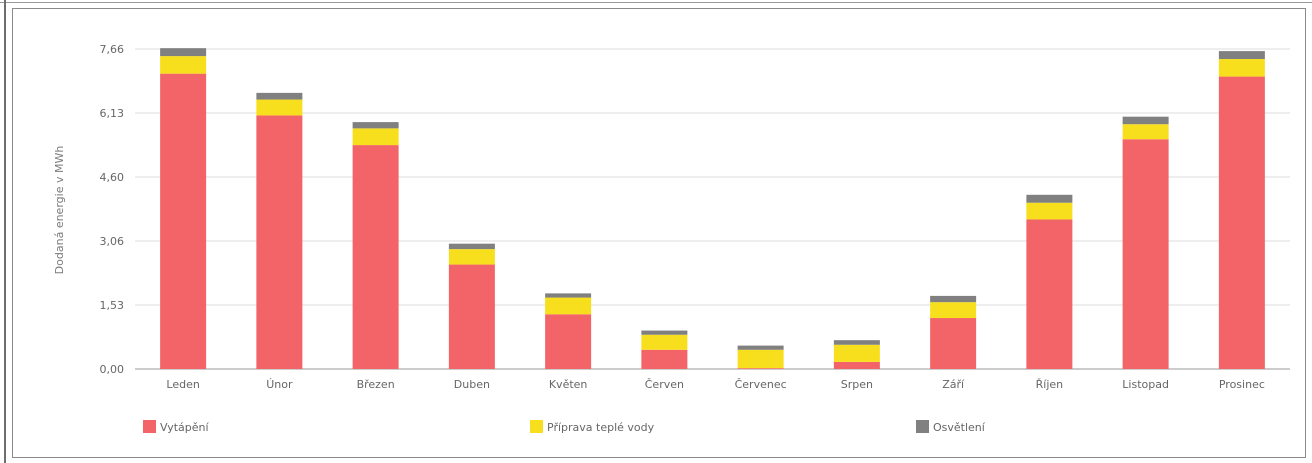 This screenshot has height=463, width=1312. I want to click on y-tick-label: 6,13, so click(112, 113).